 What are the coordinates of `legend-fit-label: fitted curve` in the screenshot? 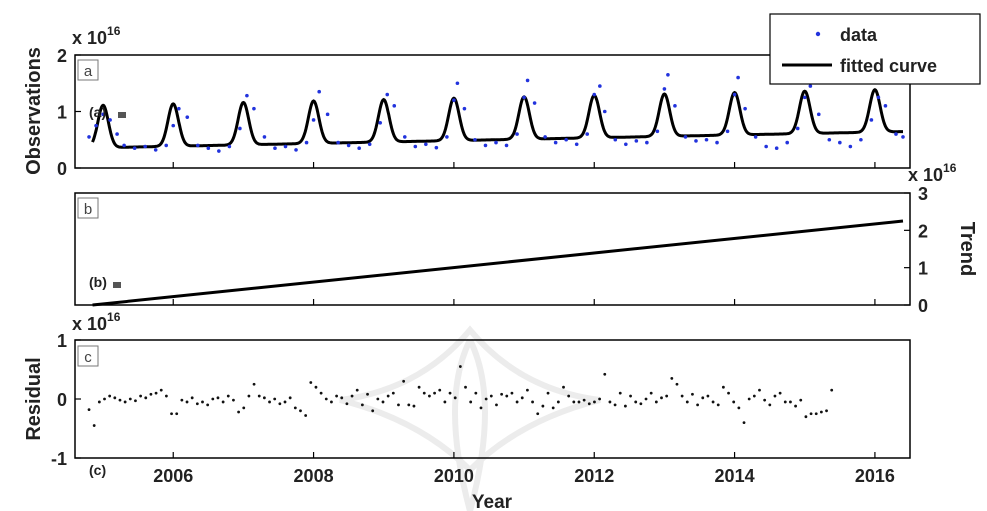 It's located at (888, 66).